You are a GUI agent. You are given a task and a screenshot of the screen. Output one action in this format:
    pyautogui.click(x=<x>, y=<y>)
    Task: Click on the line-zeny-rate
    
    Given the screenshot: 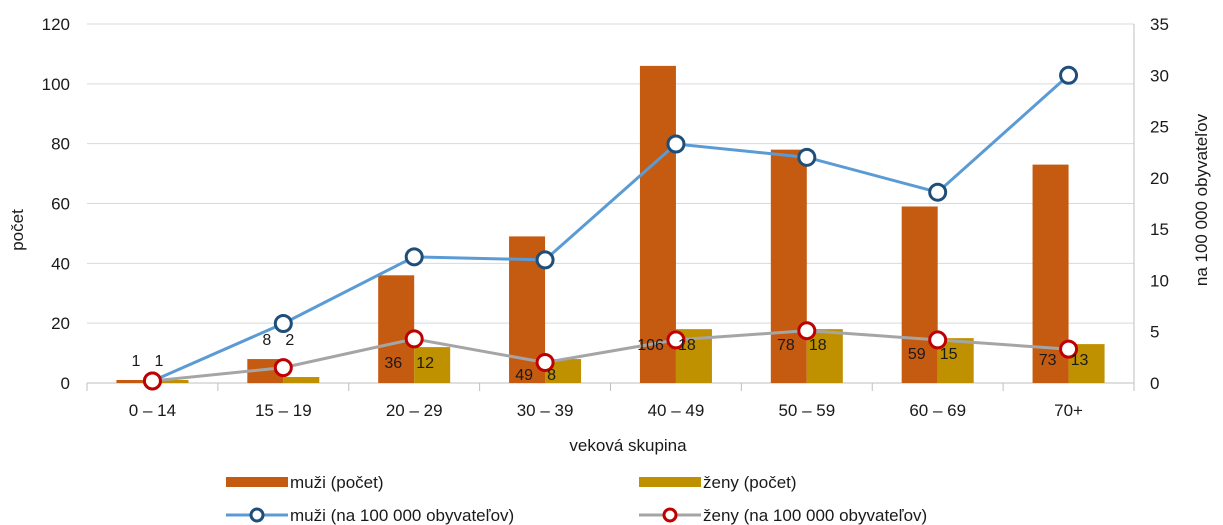 What is the action you would take?
    pyautogui.click(x=610, y=356)
    